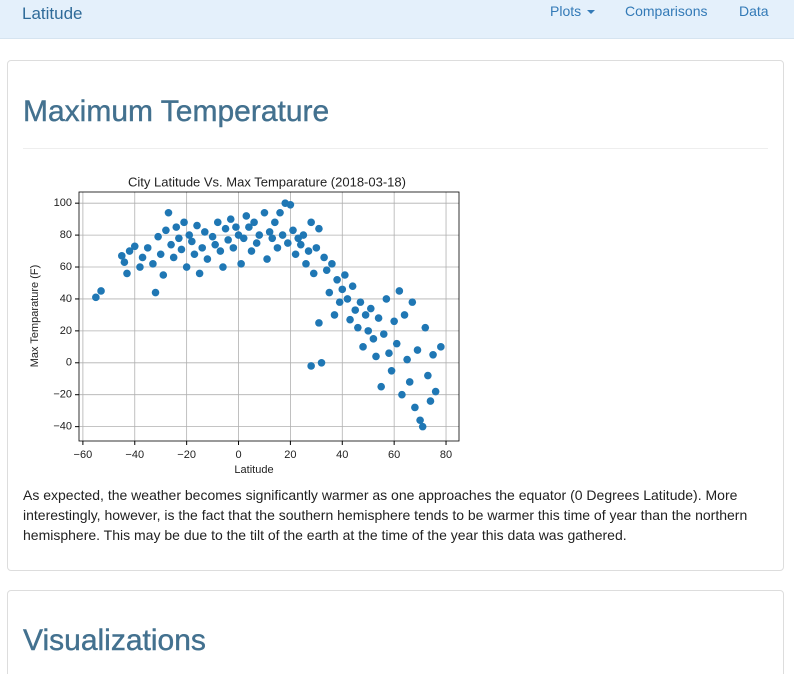 The image size is (794, 674). What do you see at coordinates (66, 267) in the screenshot?
I see `y-tick-label: 60` at bounding box center [66, 267].